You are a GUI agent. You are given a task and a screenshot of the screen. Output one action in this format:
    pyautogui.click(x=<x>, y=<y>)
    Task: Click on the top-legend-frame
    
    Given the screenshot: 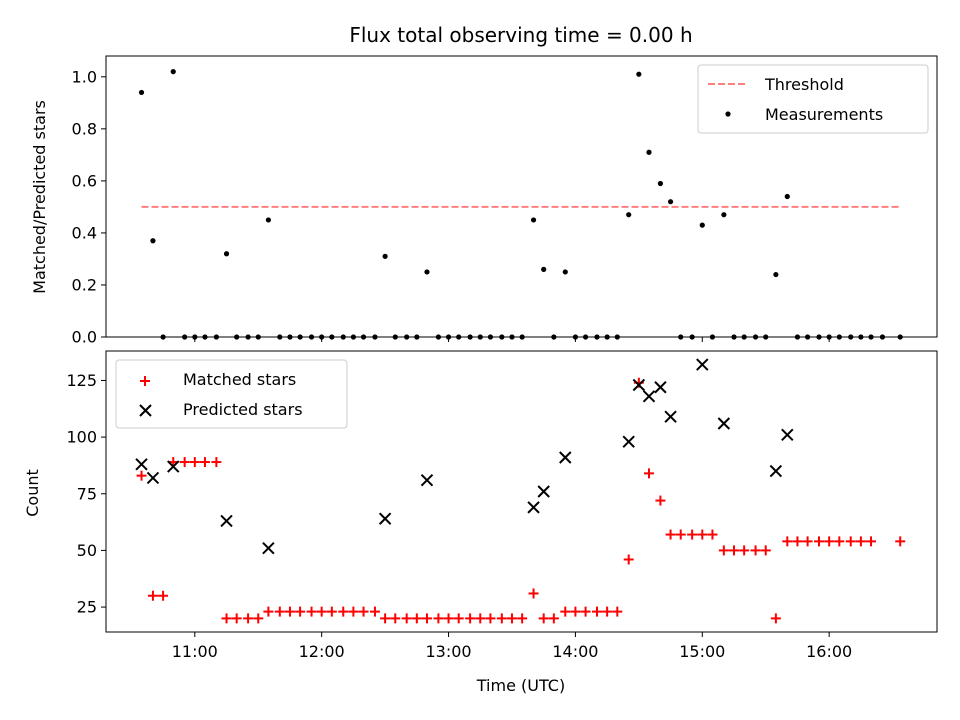 What is the action you would take?
    pyautogui.click(x=813, y=99)
    